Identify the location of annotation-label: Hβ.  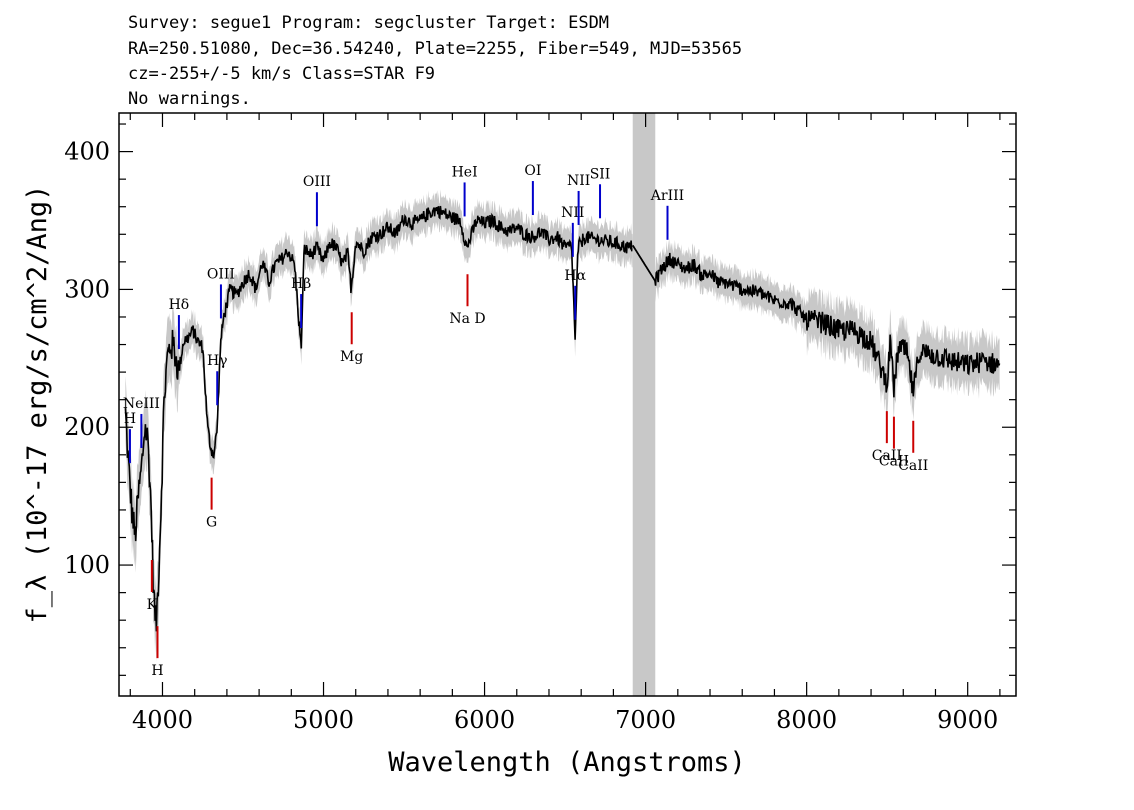
(301, 284).